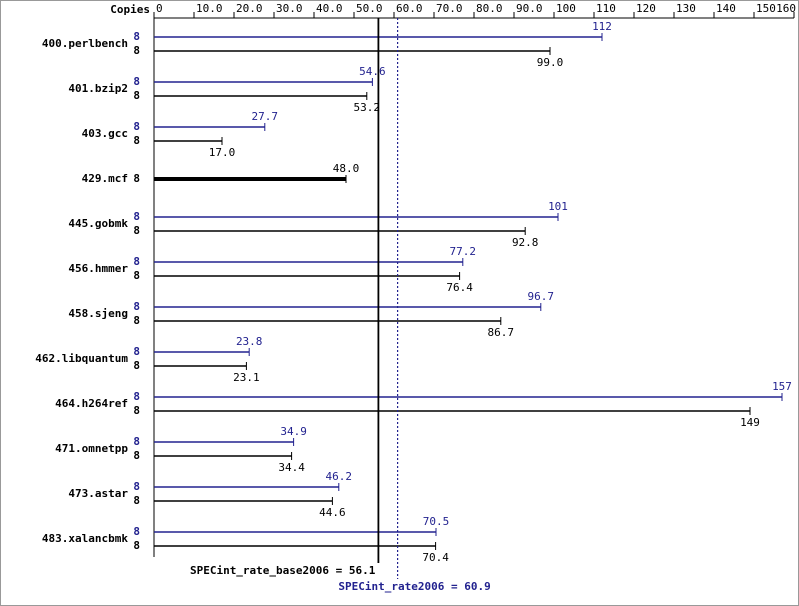  I want to click on value-label: 54.6, so click(372, 71).